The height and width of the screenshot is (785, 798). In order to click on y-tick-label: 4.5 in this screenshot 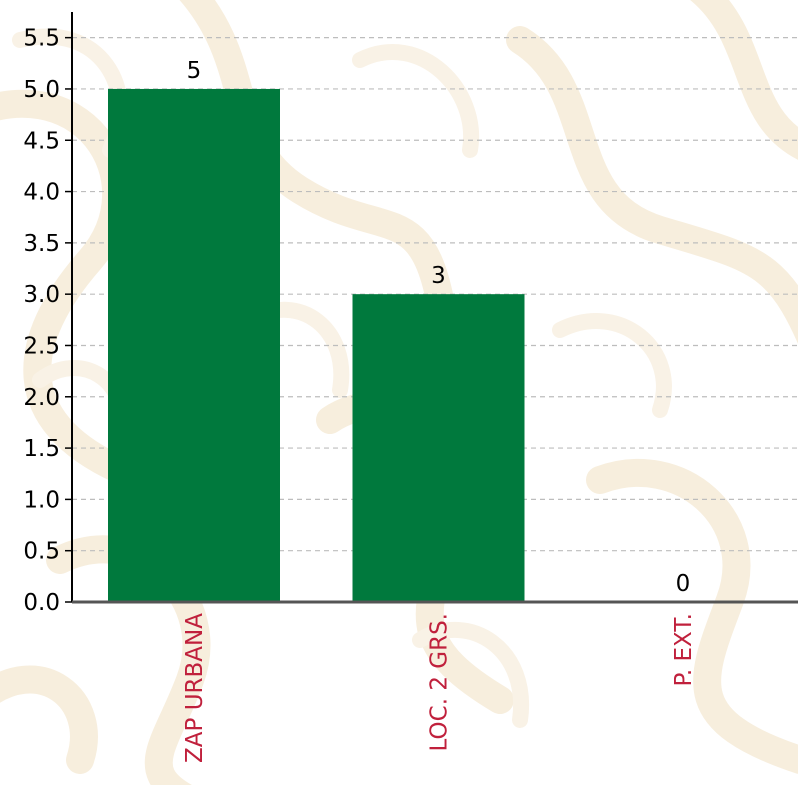, I will do `click(41, 141)`.